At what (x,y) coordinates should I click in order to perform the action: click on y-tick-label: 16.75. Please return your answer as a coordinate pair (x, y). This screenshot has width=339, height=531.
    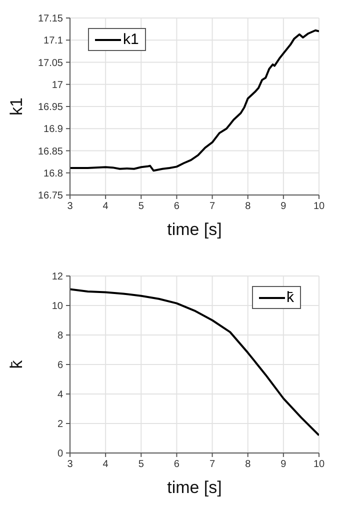
    Looking at the image, I should click on (51, 196).